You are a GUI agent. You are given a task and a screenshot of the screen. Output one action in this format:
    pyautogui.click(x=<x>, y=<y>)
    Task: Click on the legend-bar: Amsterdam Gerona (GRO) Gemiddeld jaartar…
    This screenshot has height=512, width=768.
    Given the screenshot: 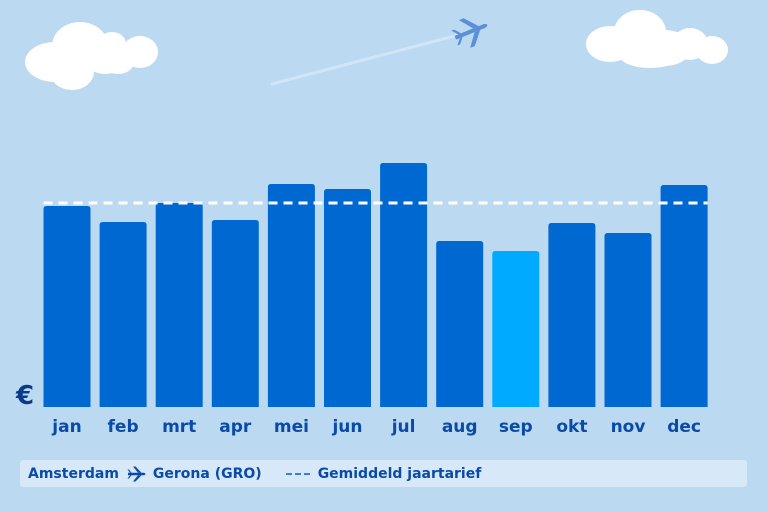 What is the action you would take?
    pyautogui.click(x=383, y=473)
    